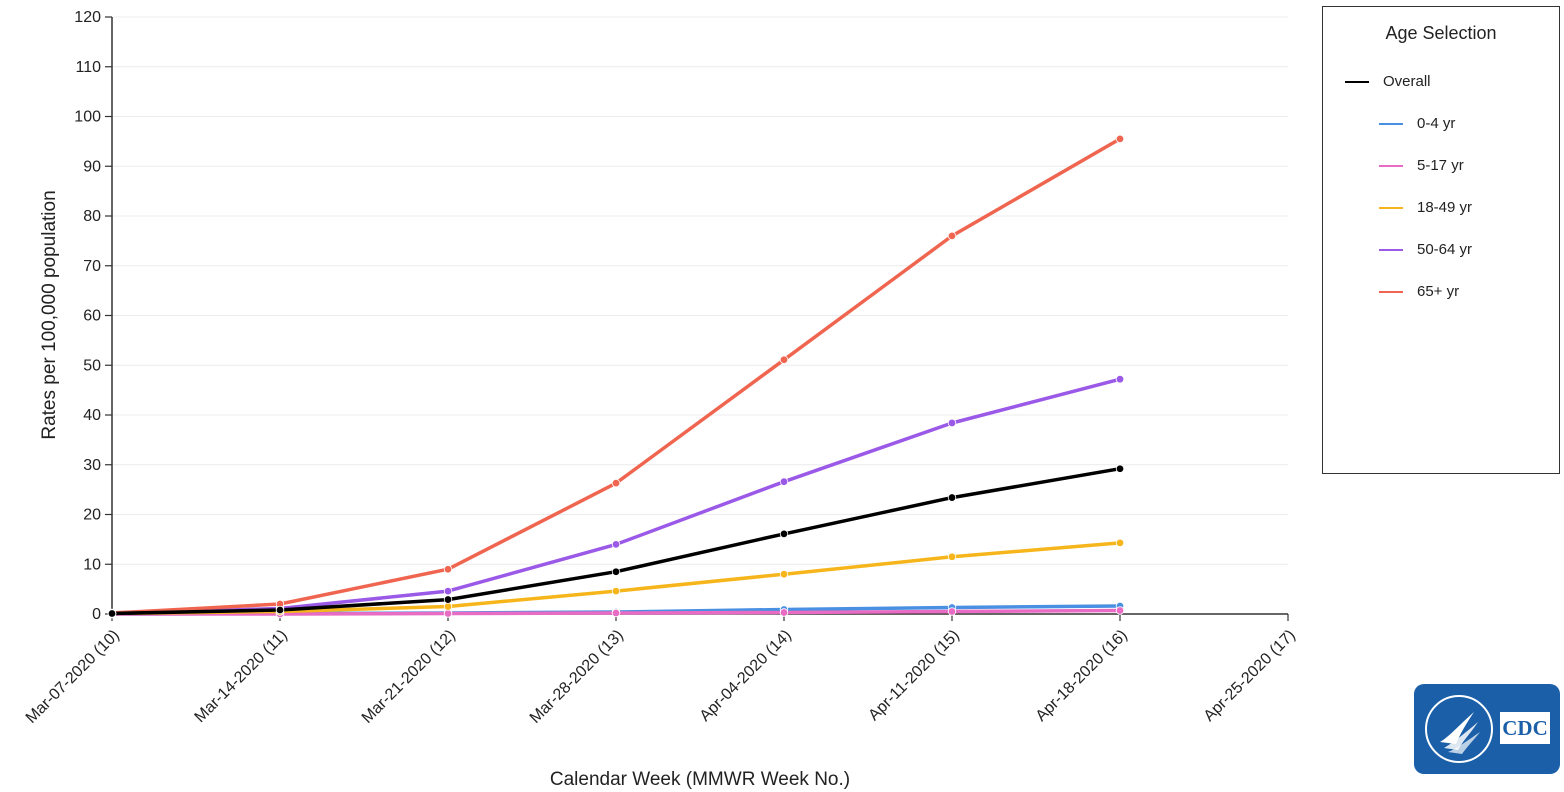 This screenshot has width=1564, height=792. I want to click on x-tick-label: Apr-18-2020 (16), so click(1082, 676).